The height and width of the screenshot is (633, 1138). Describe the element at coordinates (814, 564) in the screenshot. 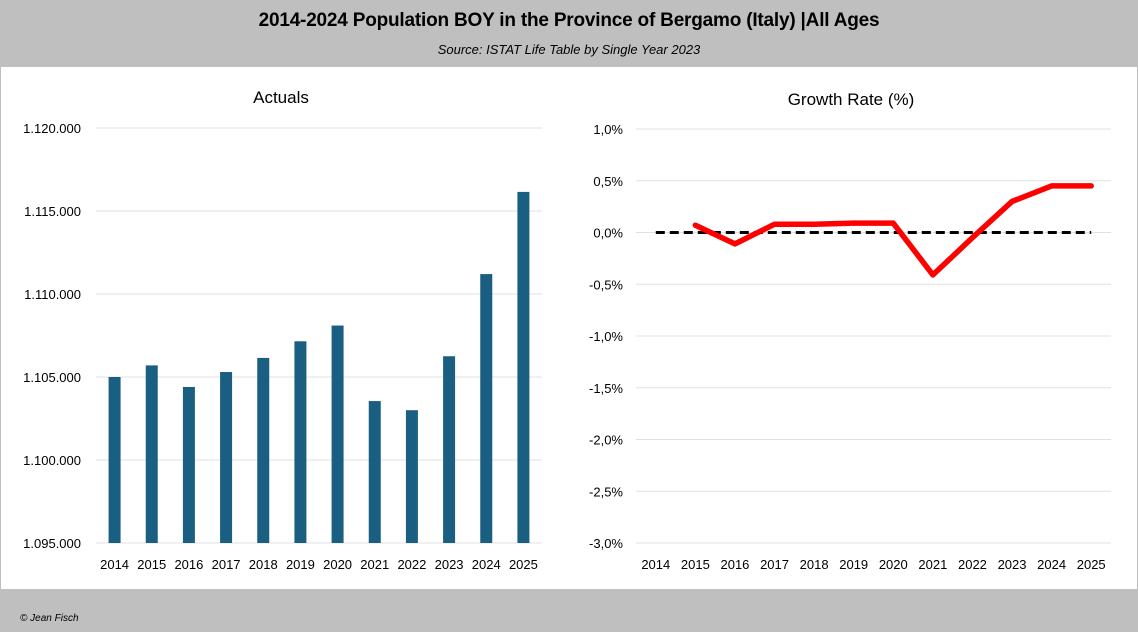

I see `x-tick-label: 2018` at that location.